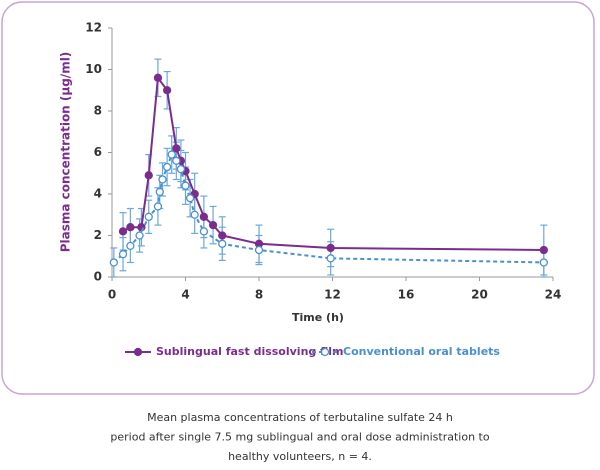 Image resolution: width=600 pixels, height=470 pixels. I want to click on x-tick-label: 20, so click(479, 295).